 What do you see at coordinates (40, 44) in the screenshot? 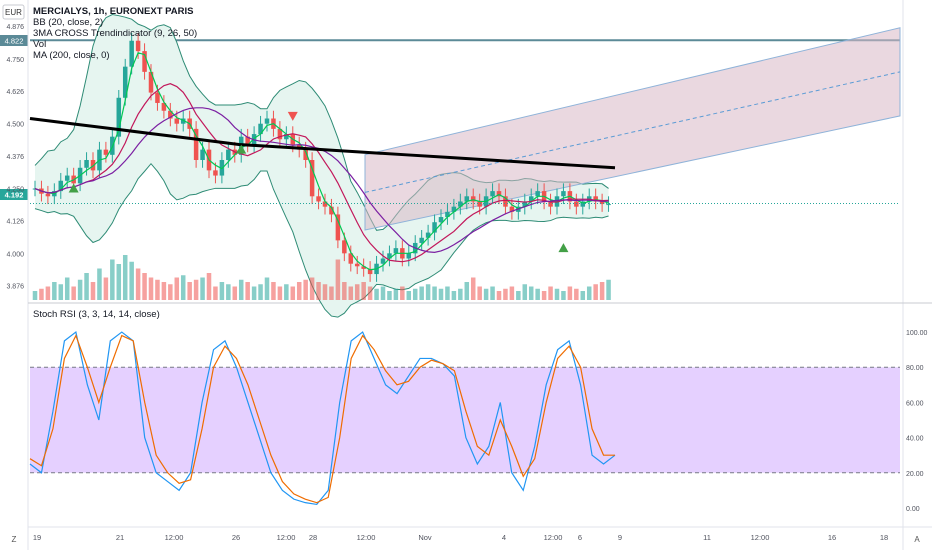
I see `legend-vol: Vol` at bounding box center [40, 44].